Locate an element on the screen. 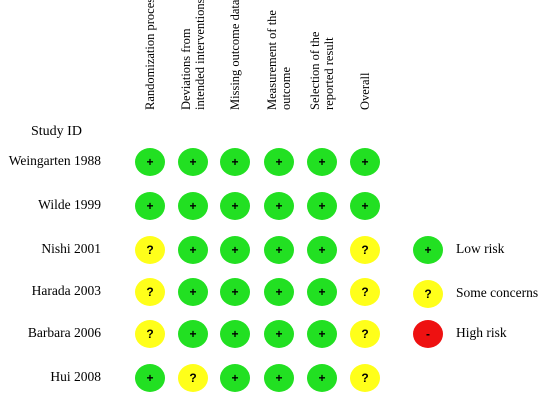  column-header-5: Selection of the reported result is located at coordinates (322, 71).